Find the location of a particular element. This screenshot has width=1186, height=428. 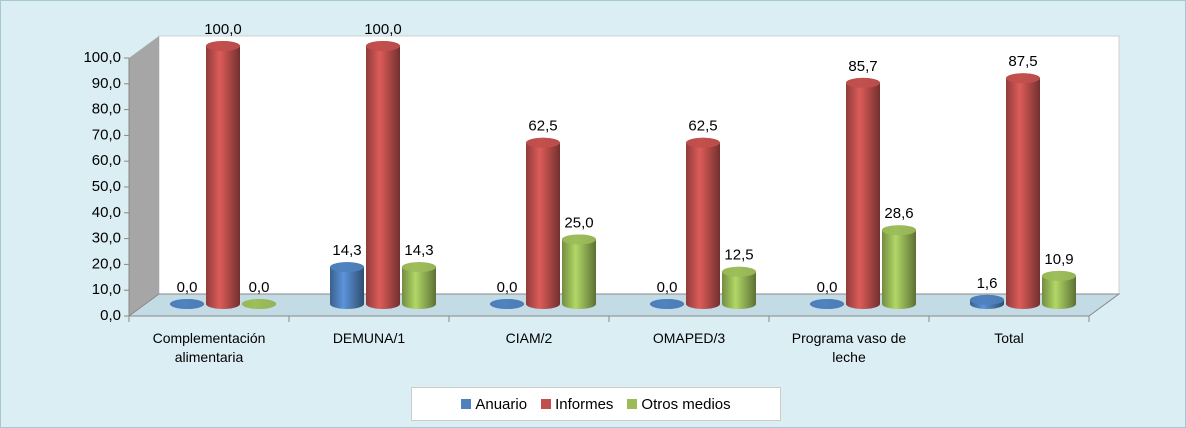

y-tick-label: 100,0 is located at coordinates (102, 57).